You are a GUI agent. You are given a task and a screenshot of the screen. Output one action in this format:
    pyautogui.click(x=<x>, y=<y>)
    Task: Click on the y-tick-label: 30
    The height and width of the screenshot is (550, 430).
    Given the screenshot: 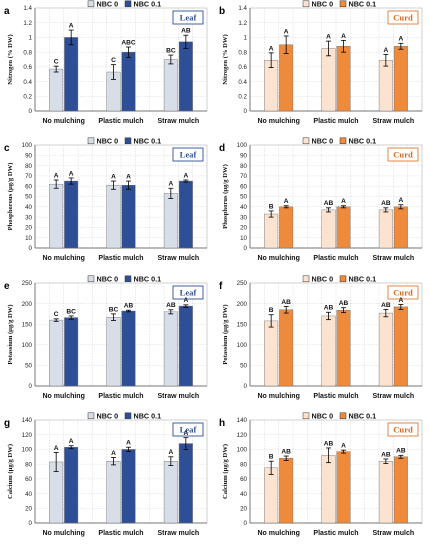 What is the action you would take?
    pyautogui.click(x=28, y=217)
    